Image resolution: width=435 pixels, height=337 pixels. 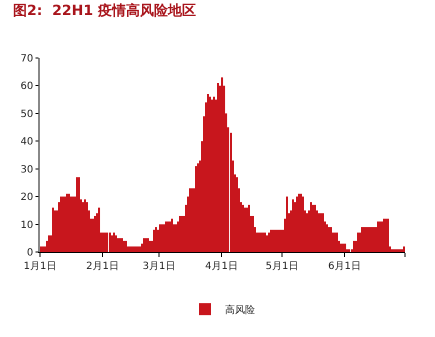 What do you see at coordinates (104, 10) in the screenshot?
I see `chart-title: 图2: 22H1 疫情高风险地区` at bounding box center [104, 10].